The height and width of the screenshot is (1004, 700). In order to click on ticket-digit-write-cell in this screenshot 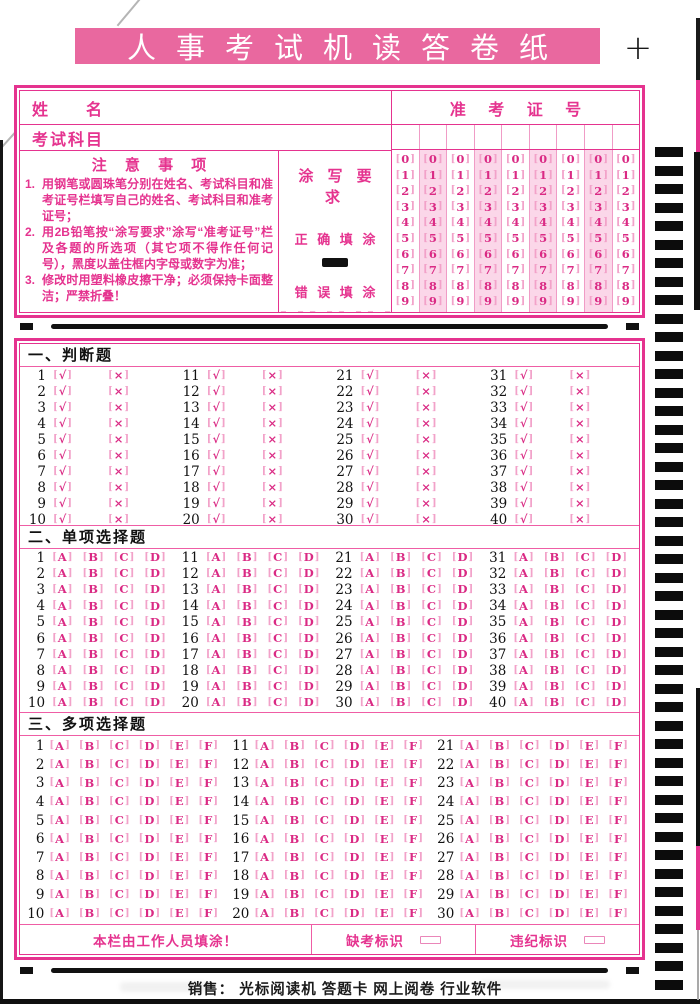, I will do `click(460, 137)`.